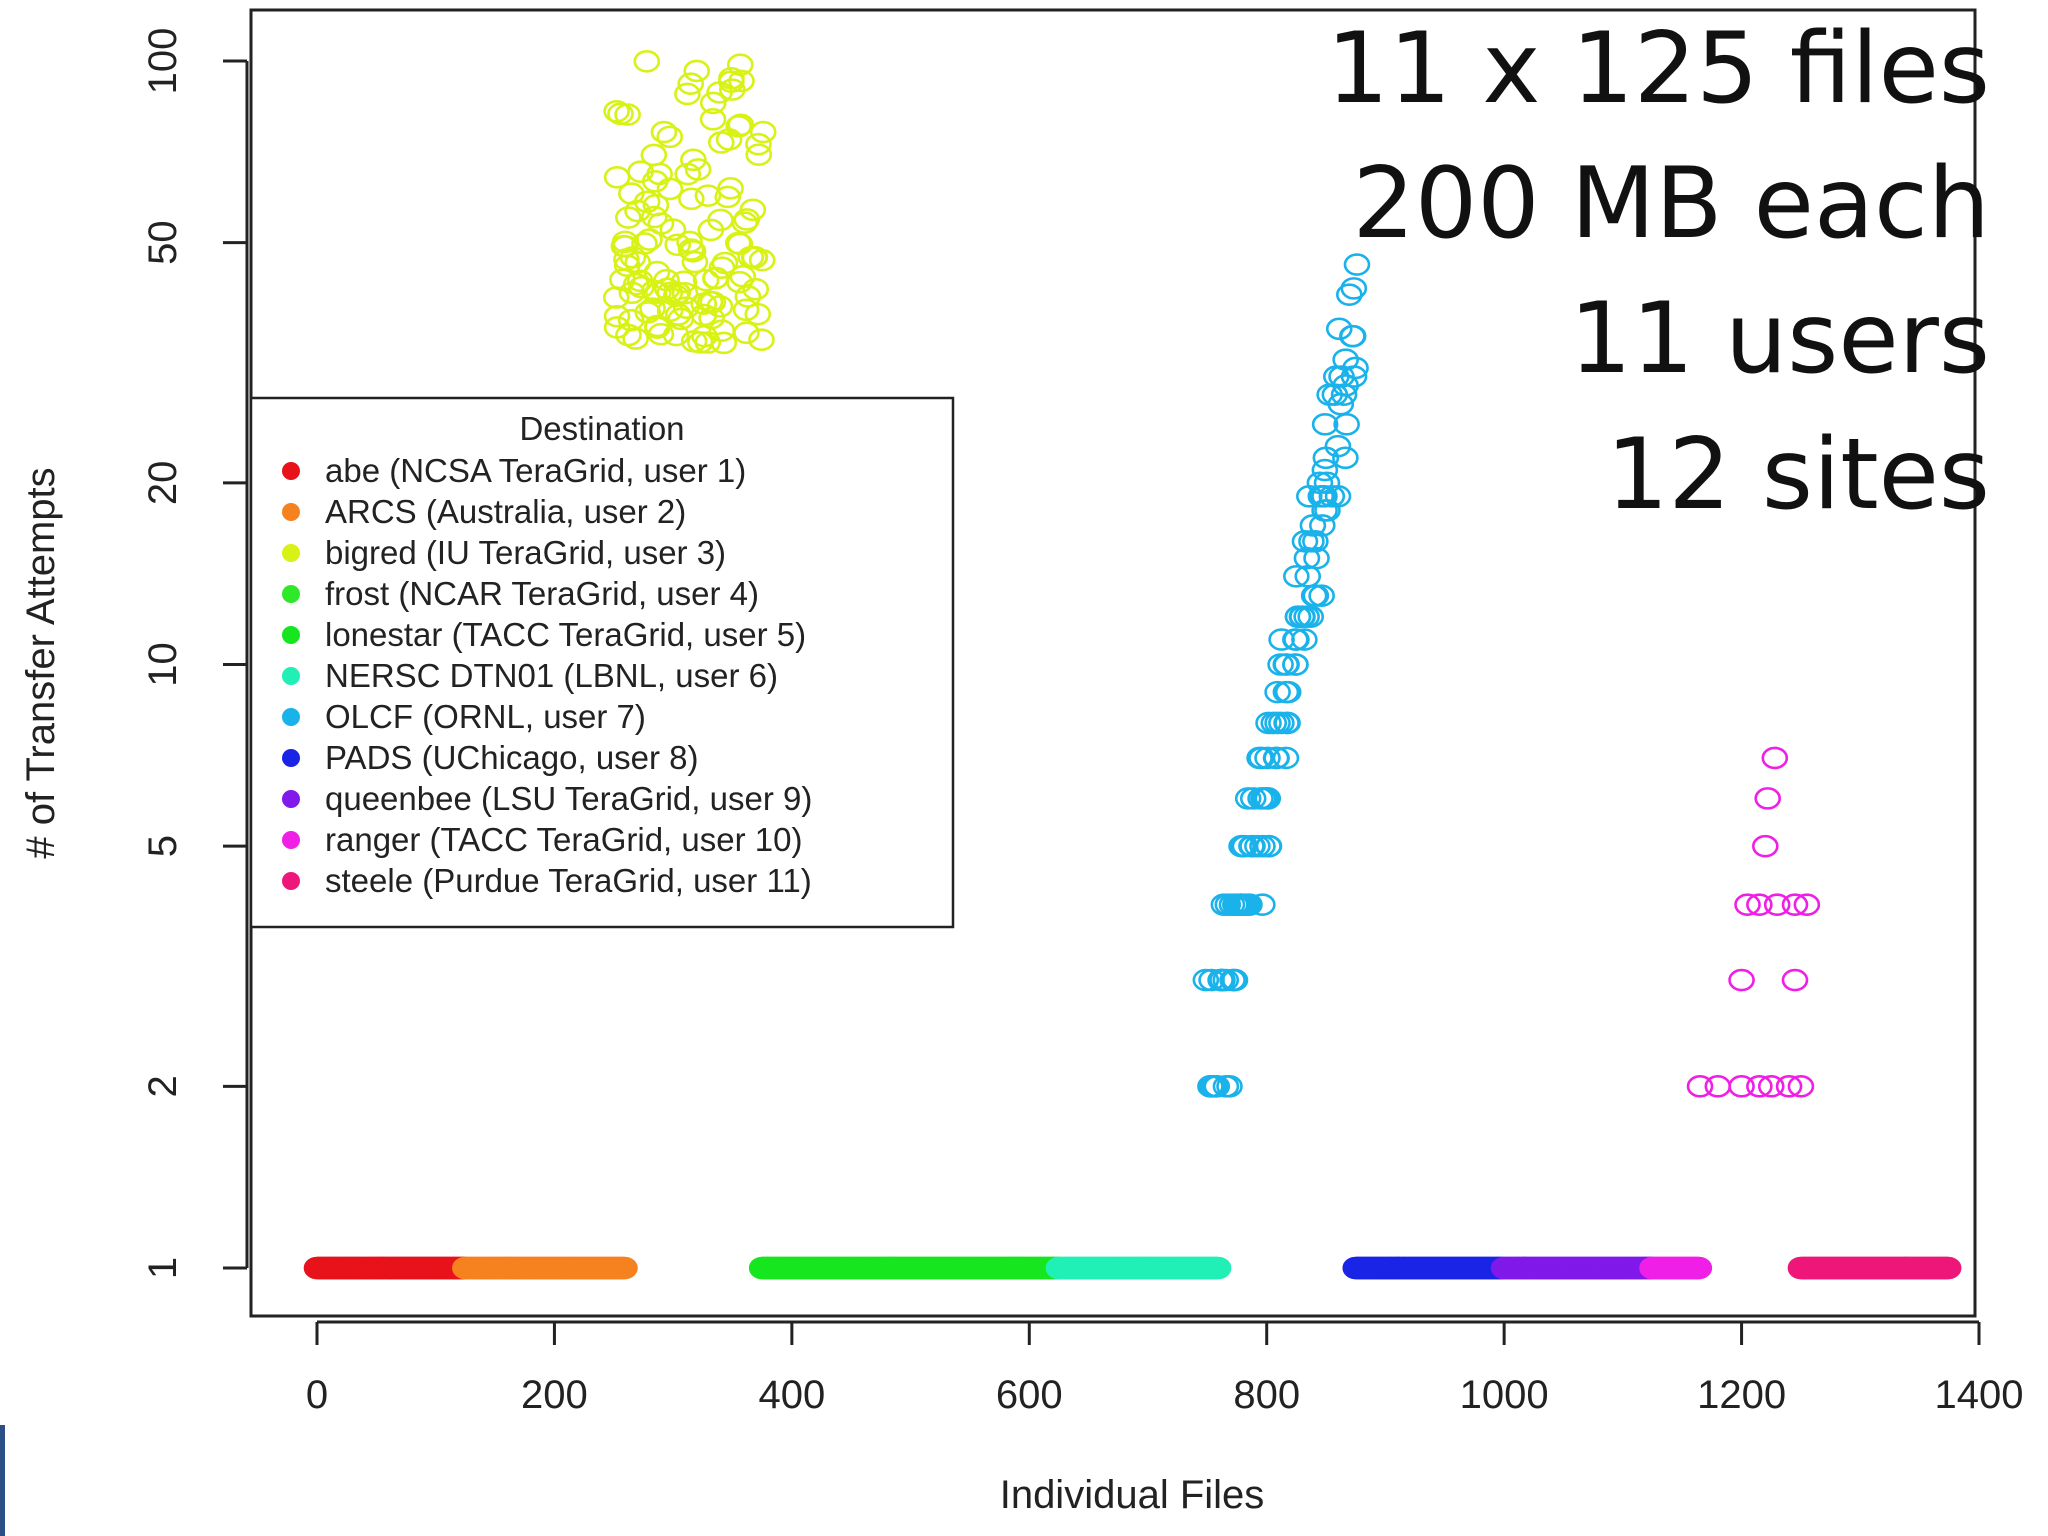  What do you see at coordinates (1798, 475) in the screenshot?
I see `annotation-line-4: 12 sites` at bounding box center [1798, 475].